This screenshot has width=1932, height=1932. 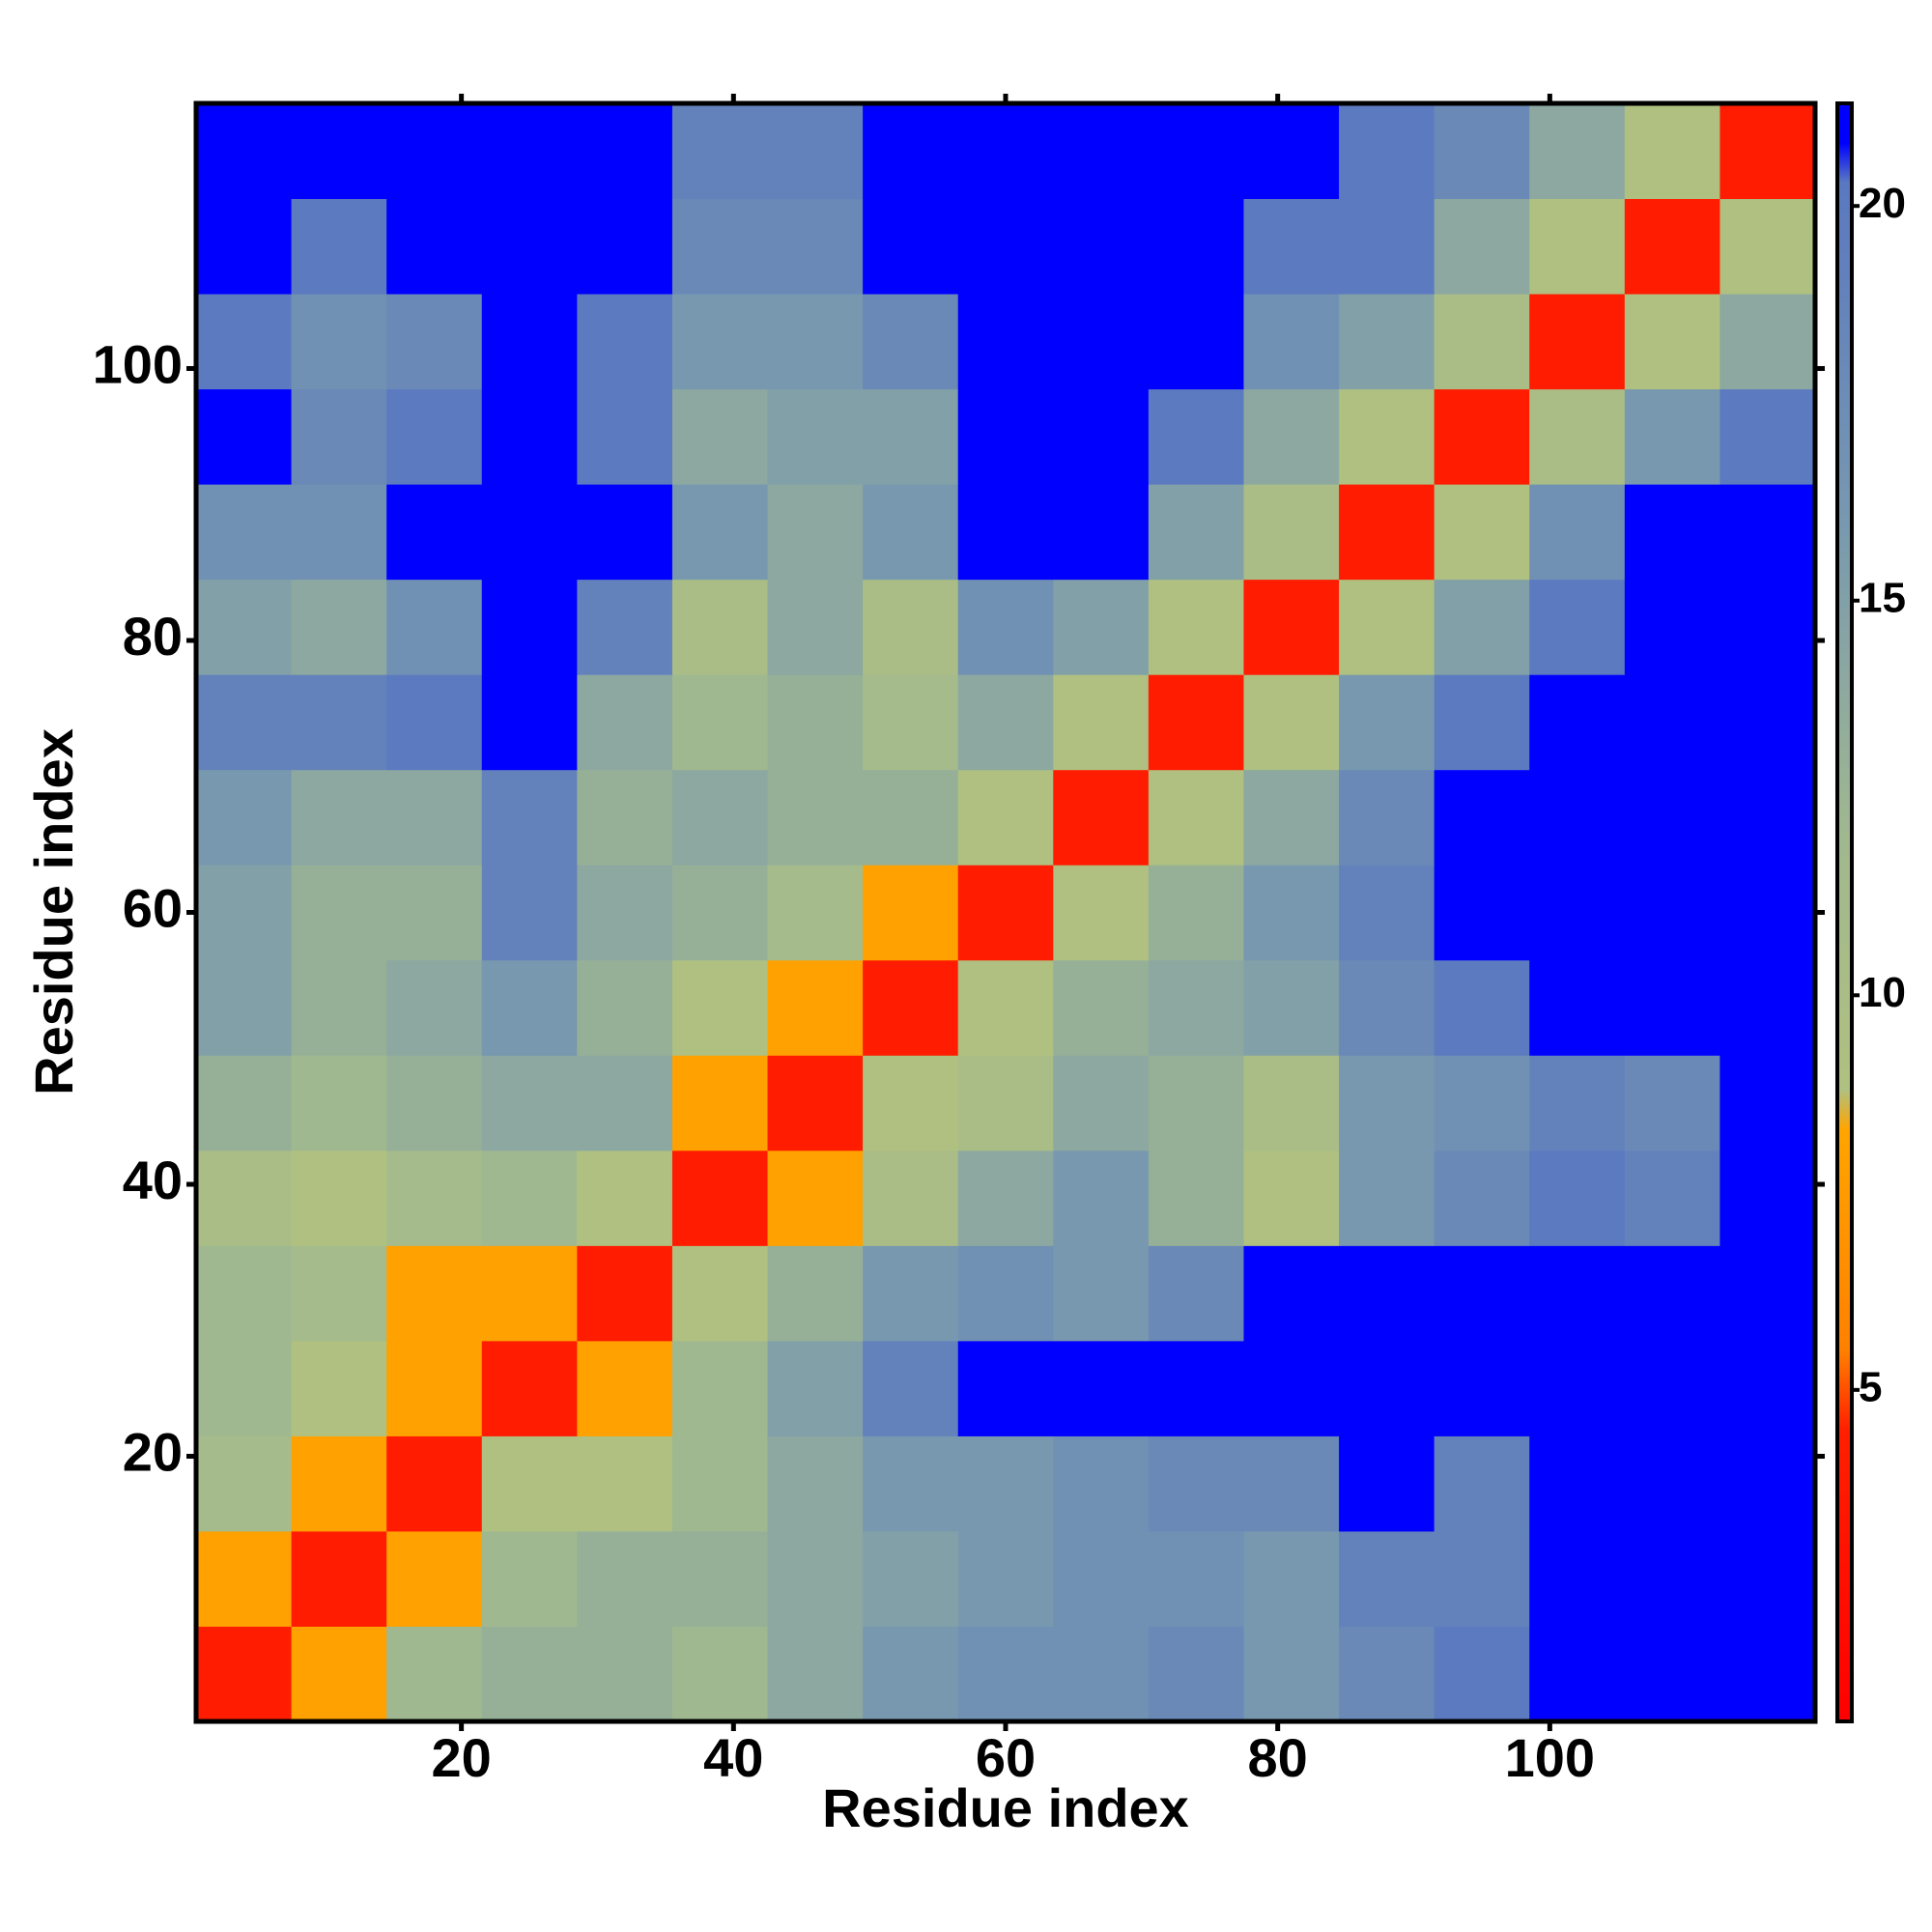 What do you see at coordinates (53, 911) in the screenshot?
I see `y-axis-label: Residue index` at bounding box center [53, 911].